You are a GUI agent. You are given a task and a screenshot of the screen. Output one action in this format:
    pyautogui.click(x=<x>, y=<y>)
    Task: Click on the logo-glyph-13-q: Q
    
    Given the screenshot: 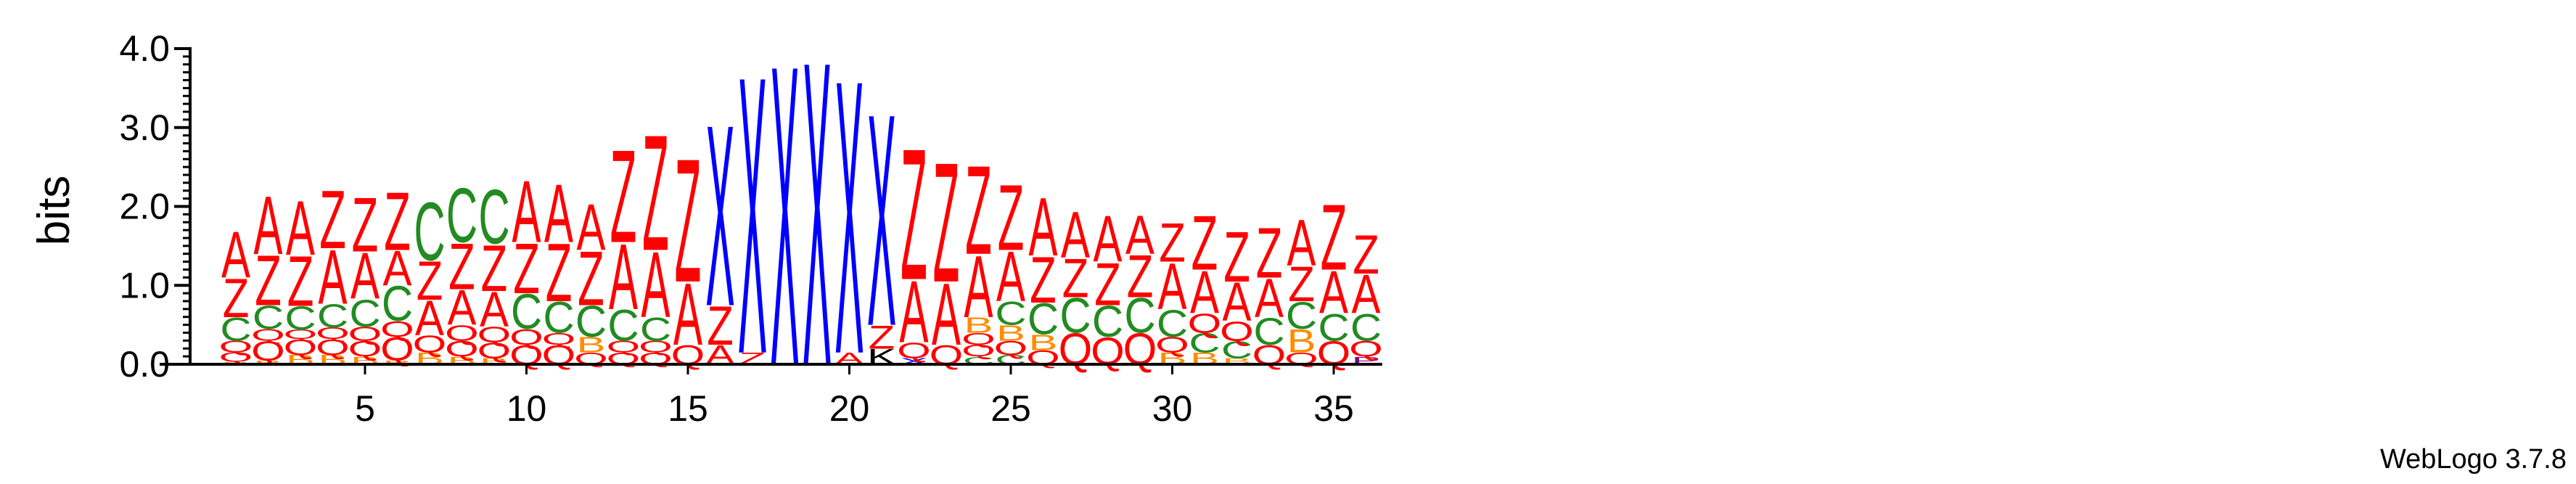 What is the action you would take?
    pyautogui.click(x=624, y=346)
    